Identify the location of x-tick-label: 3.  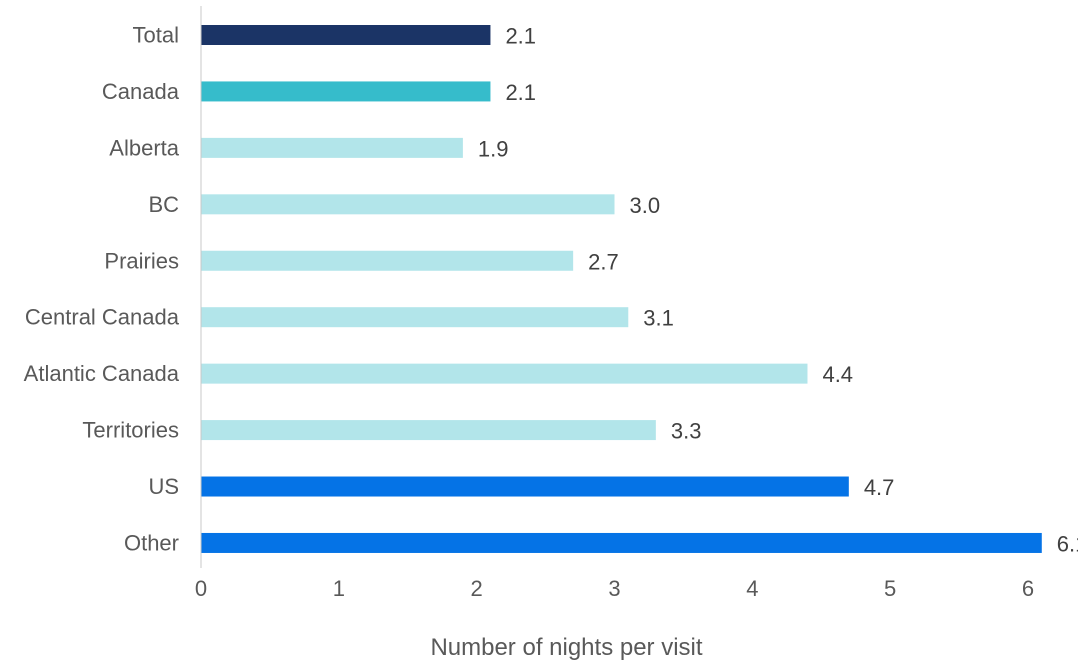
(614, 588).